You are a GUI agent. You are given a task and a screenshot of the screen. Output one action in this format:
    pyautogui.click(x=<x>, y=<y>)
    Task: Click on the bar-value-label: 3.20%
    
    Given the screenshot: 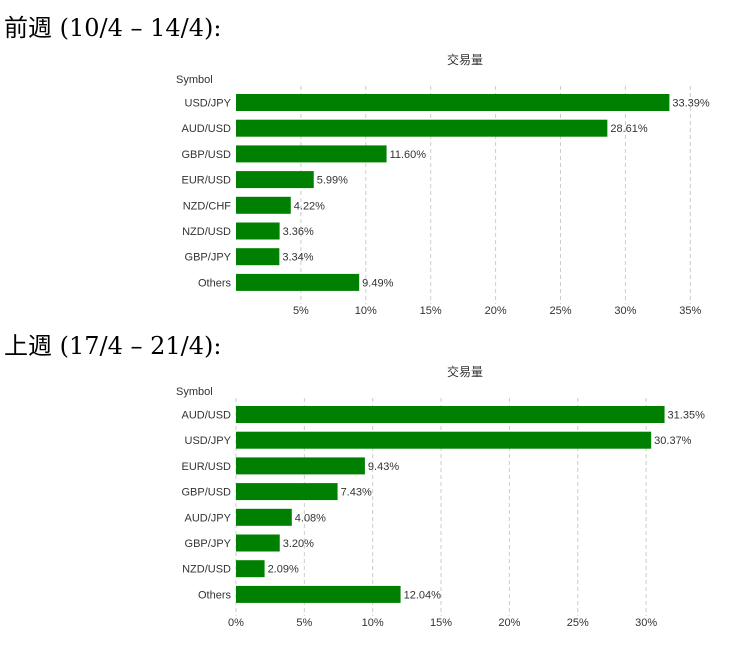 What is the action you would take?
    pyautogui.click(x=298, y=544)
    